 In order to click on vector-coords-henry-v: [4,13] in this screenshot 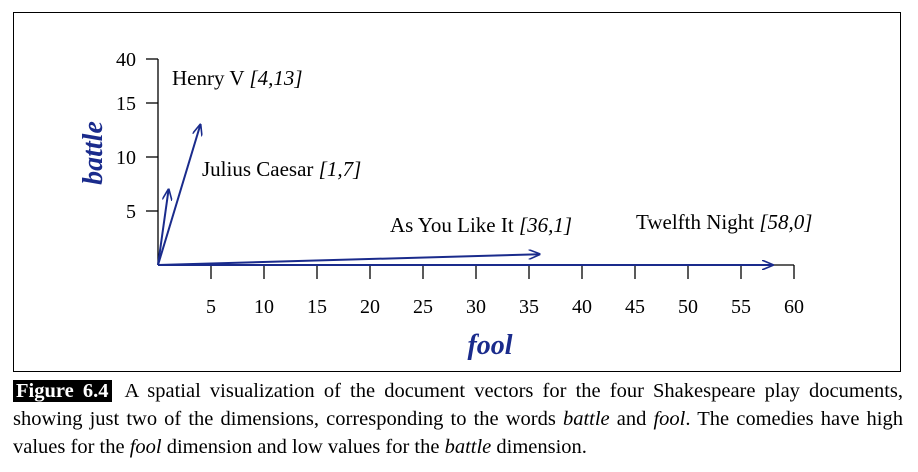, I will do `click(275, 78)`.